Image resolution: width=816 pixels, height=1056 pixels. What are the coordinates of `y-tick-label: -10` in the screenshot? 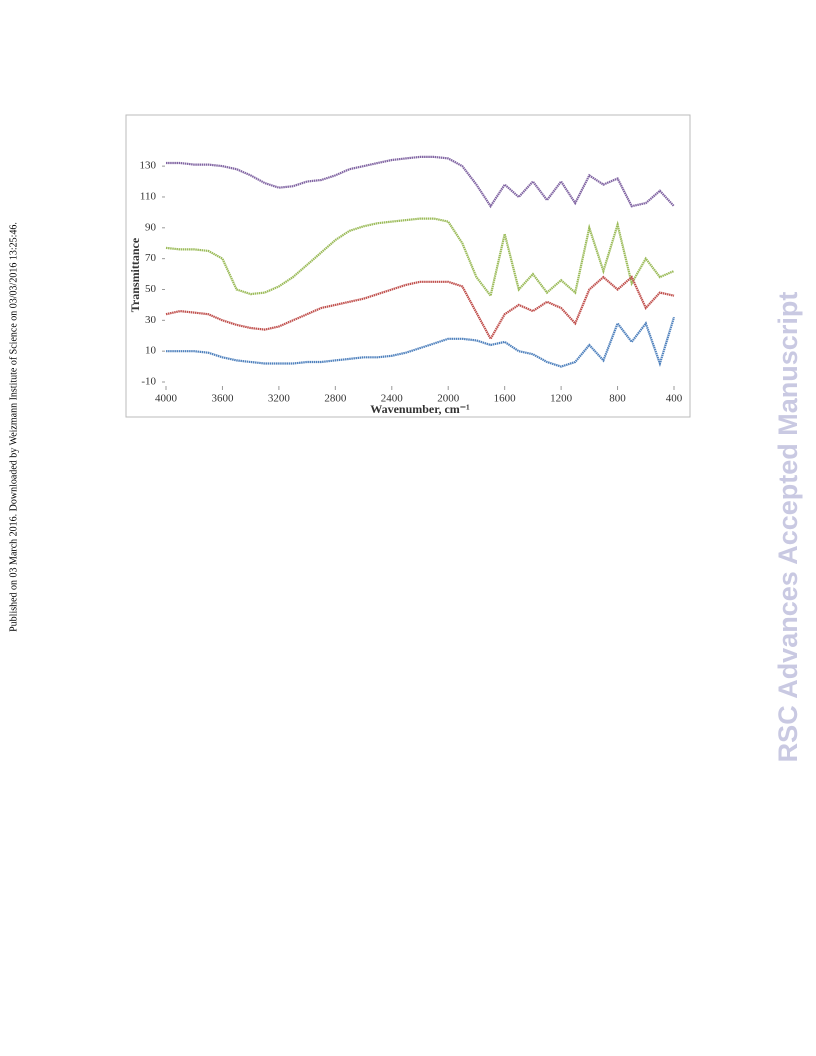 It's located at (148, 382).